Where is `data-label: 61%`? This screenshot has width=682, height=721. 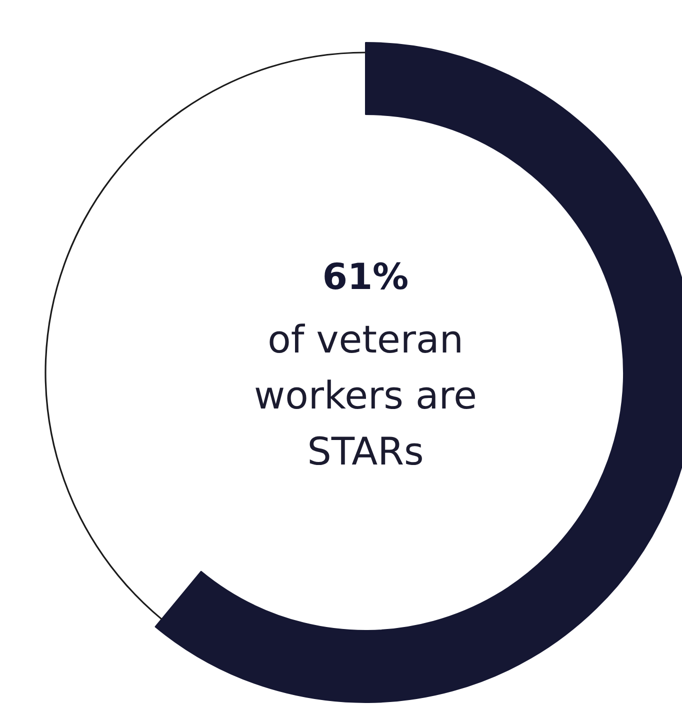
data-label: 61% is located at coordinates (365, 277).